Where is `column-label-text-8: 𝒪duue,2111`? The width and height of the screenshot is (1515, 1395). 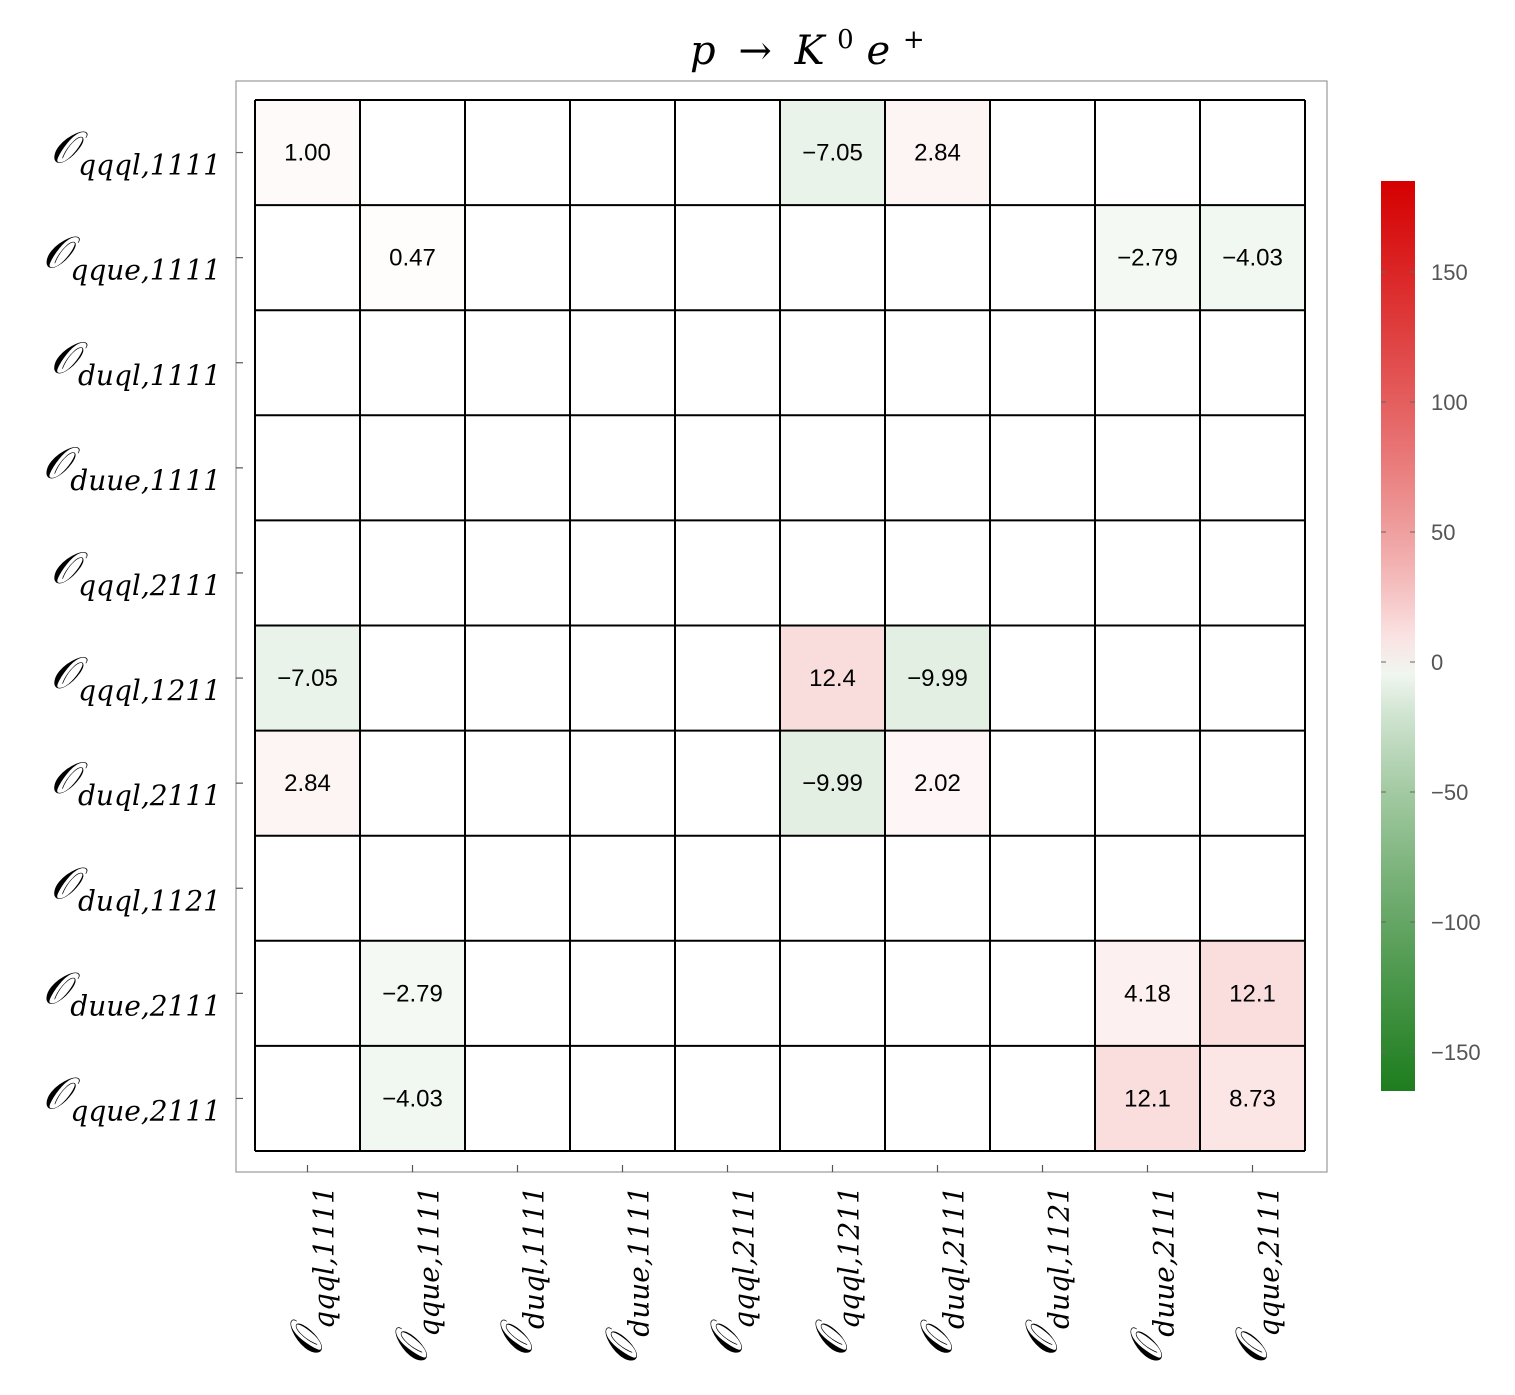 column-label-text-8: 𝒪duue,2111 is located at coordinates (1151, 1275).